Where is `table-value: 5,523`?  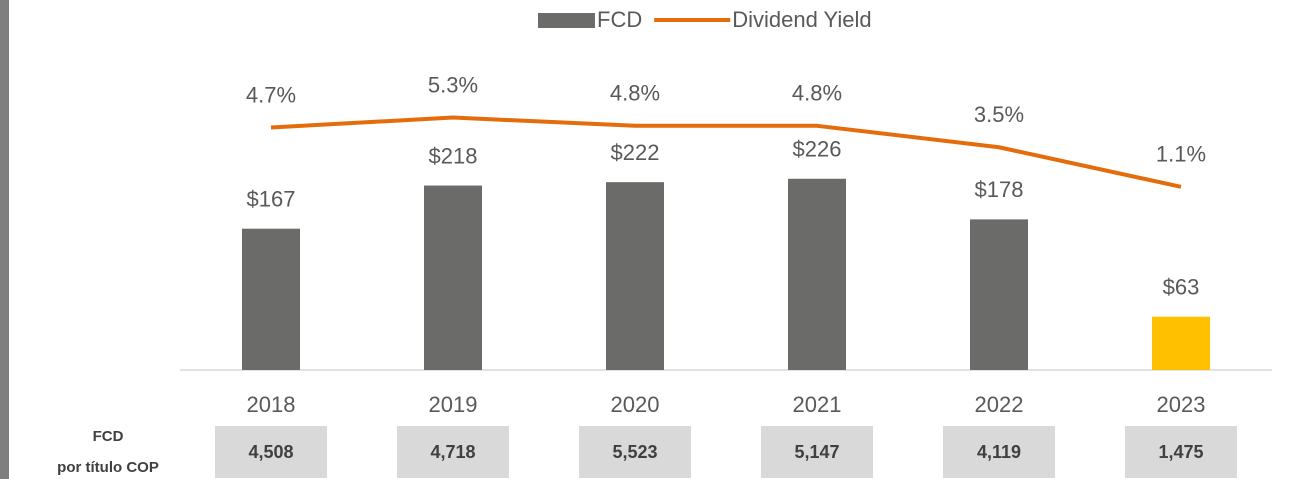 table-value: 5,523 is located at coordinates (634, 452).